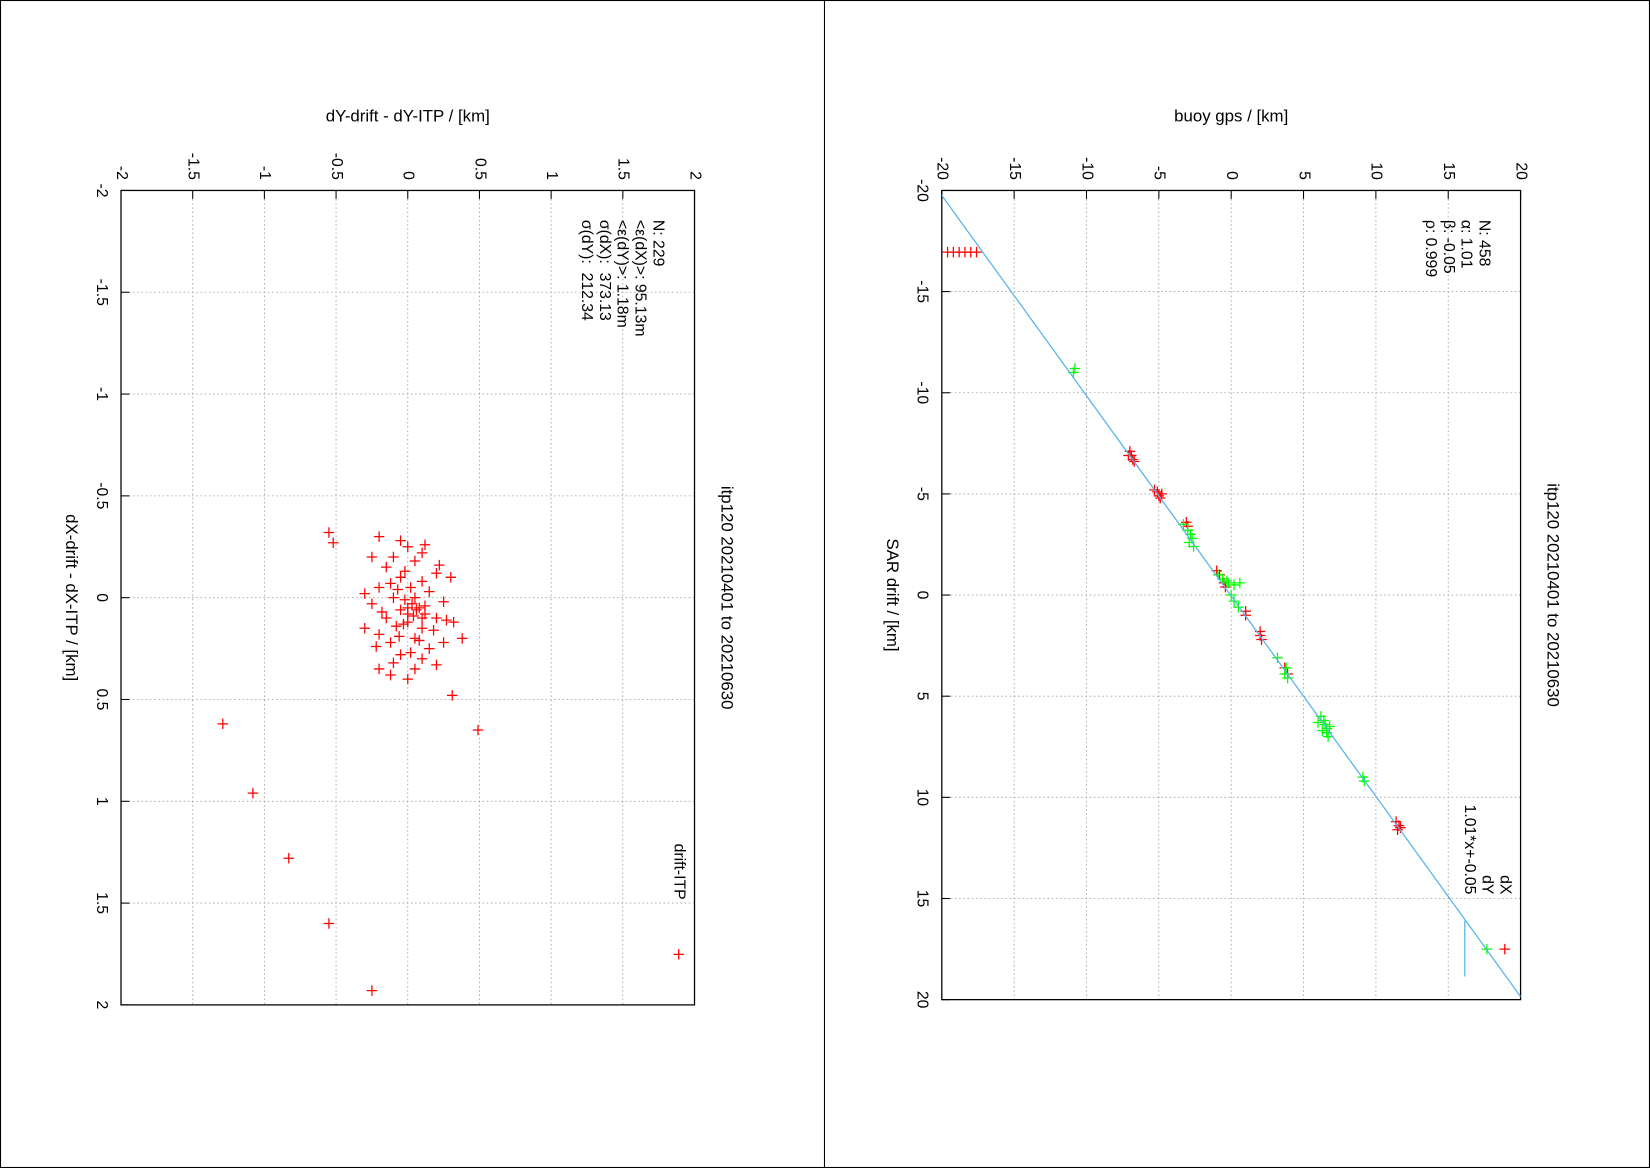  I want to click on y-tick-label: 20, so click(1520, 171).